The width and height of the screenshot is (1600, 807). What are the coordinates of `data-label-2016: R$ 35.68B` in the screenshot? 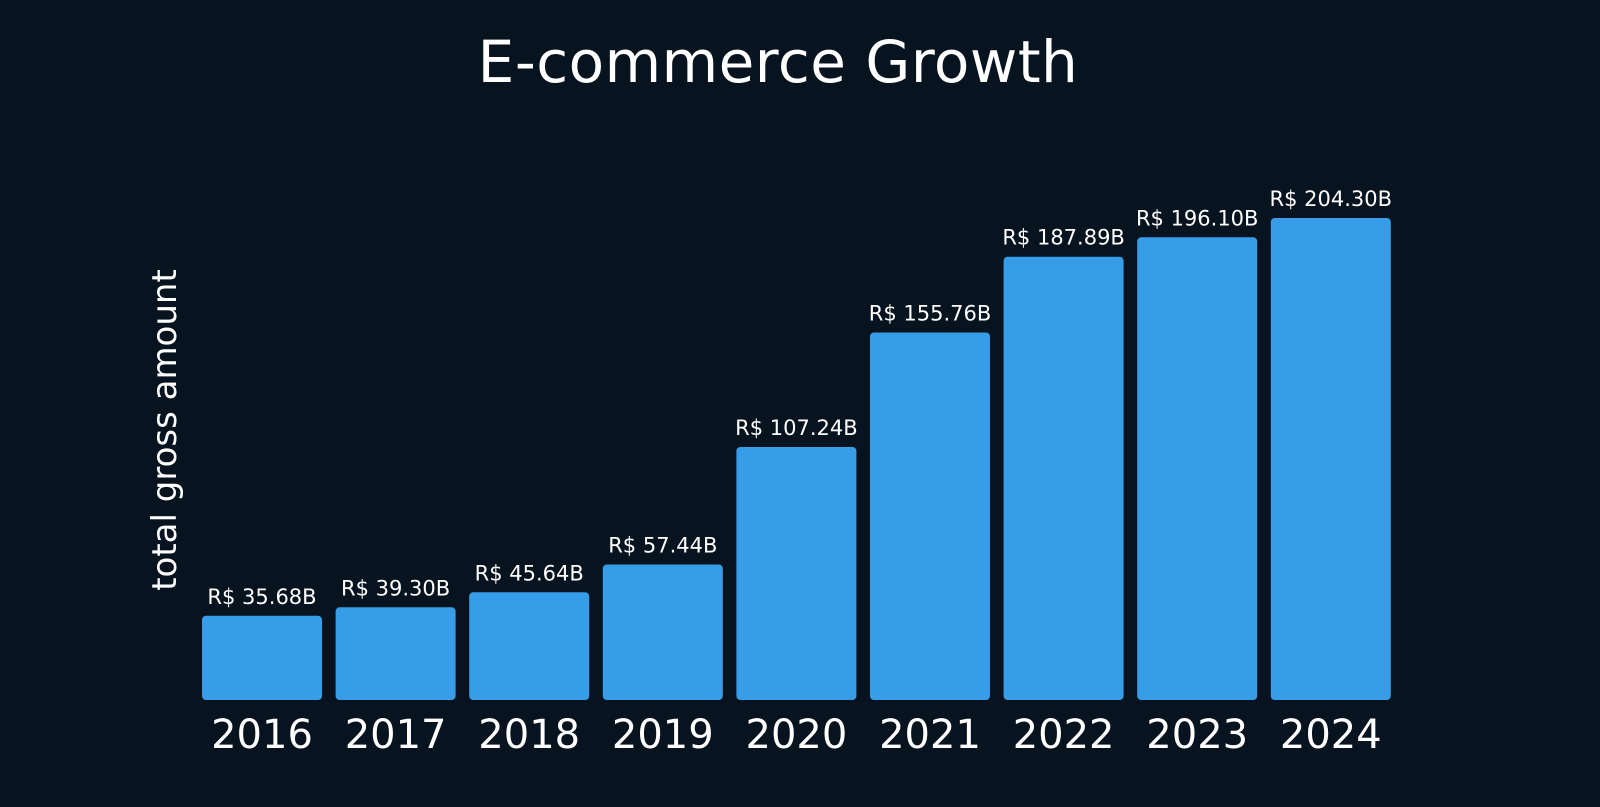 It's located at (261, 597).